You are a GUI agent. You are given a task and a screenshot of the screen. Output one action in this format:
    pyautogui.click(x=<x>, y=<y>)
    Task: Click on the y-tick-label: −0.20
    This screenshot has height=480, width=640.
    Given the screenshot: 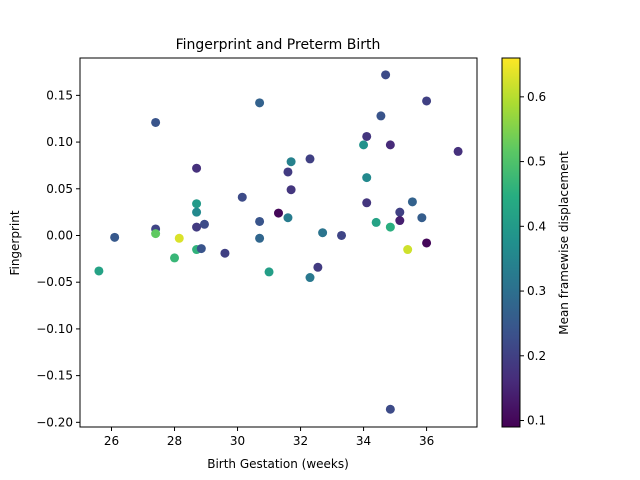 What is the action you would take?
    pyautogui.click(x=54, y=422)
    